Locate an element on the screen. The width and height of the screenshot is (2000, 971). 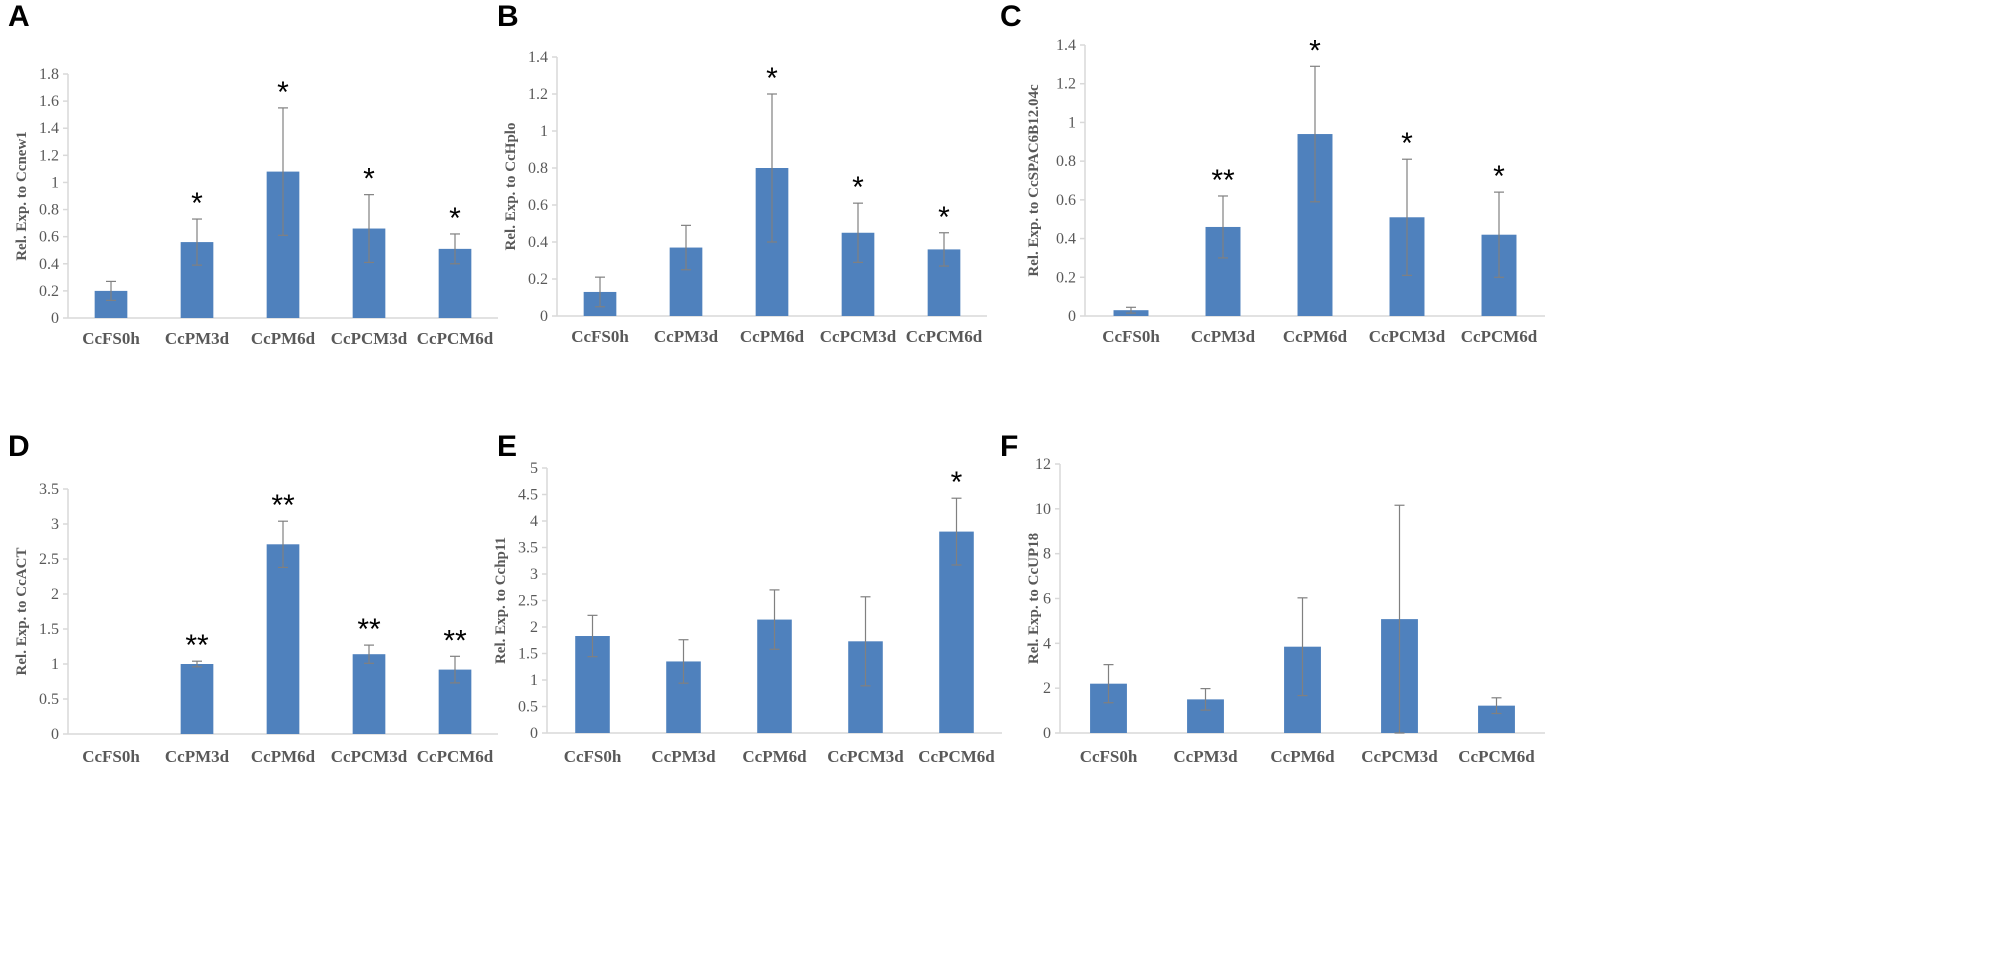
y-axis-title: Rel. Exp. to CcACT is located at coordinates (22, 612).